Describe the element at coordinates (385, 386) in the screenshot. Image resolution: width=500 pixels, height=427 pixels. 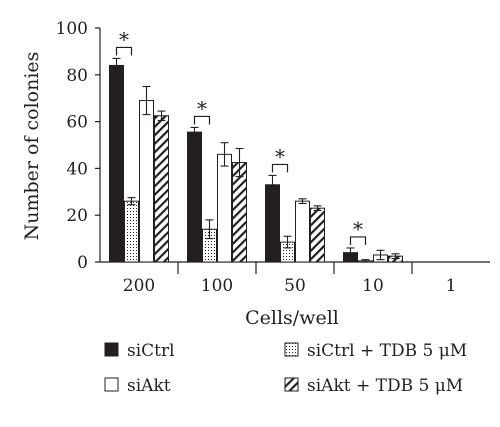
I see `legend-label: siAkt + TDB 5 μM` at that location.